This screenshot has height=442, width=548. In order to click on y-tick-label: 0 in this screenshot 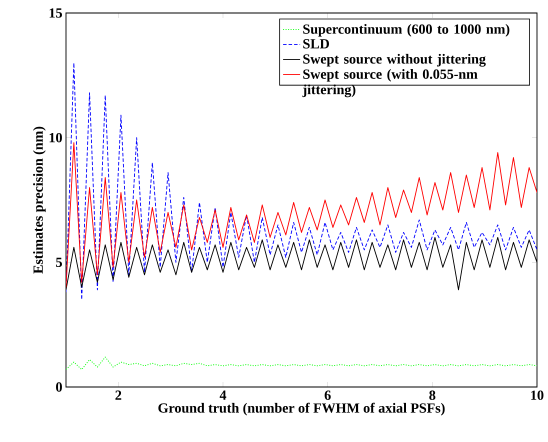, I will do `click(59, 387)`.